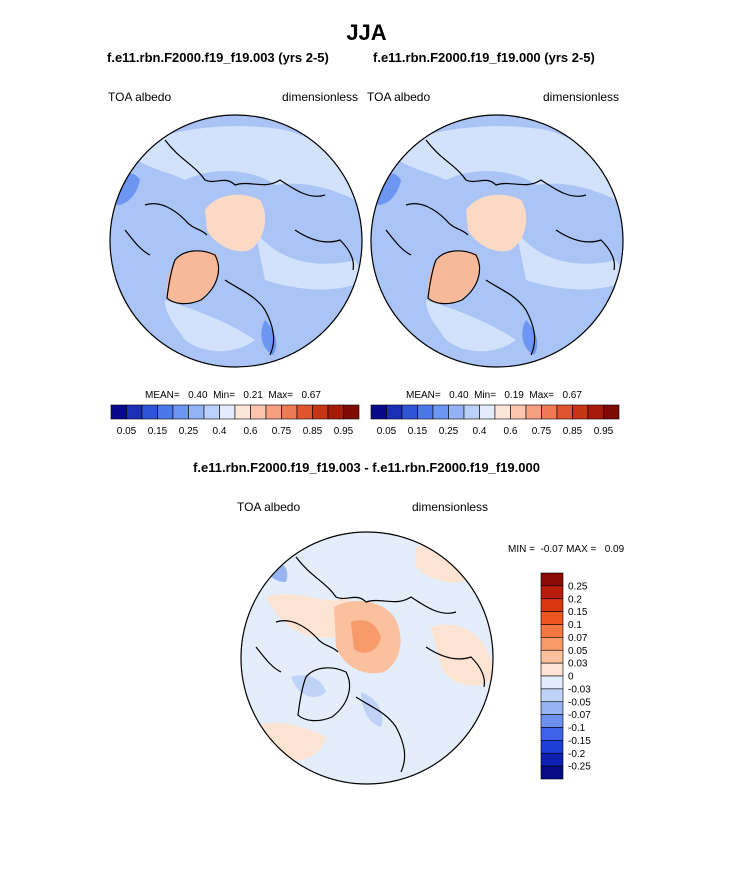 This screenshot has width=733, height=882. I want to click on panel1-subtitle: f.e11.rbn.F2000.f19_f19.003 (yrs 2-5), so click(218, 57).